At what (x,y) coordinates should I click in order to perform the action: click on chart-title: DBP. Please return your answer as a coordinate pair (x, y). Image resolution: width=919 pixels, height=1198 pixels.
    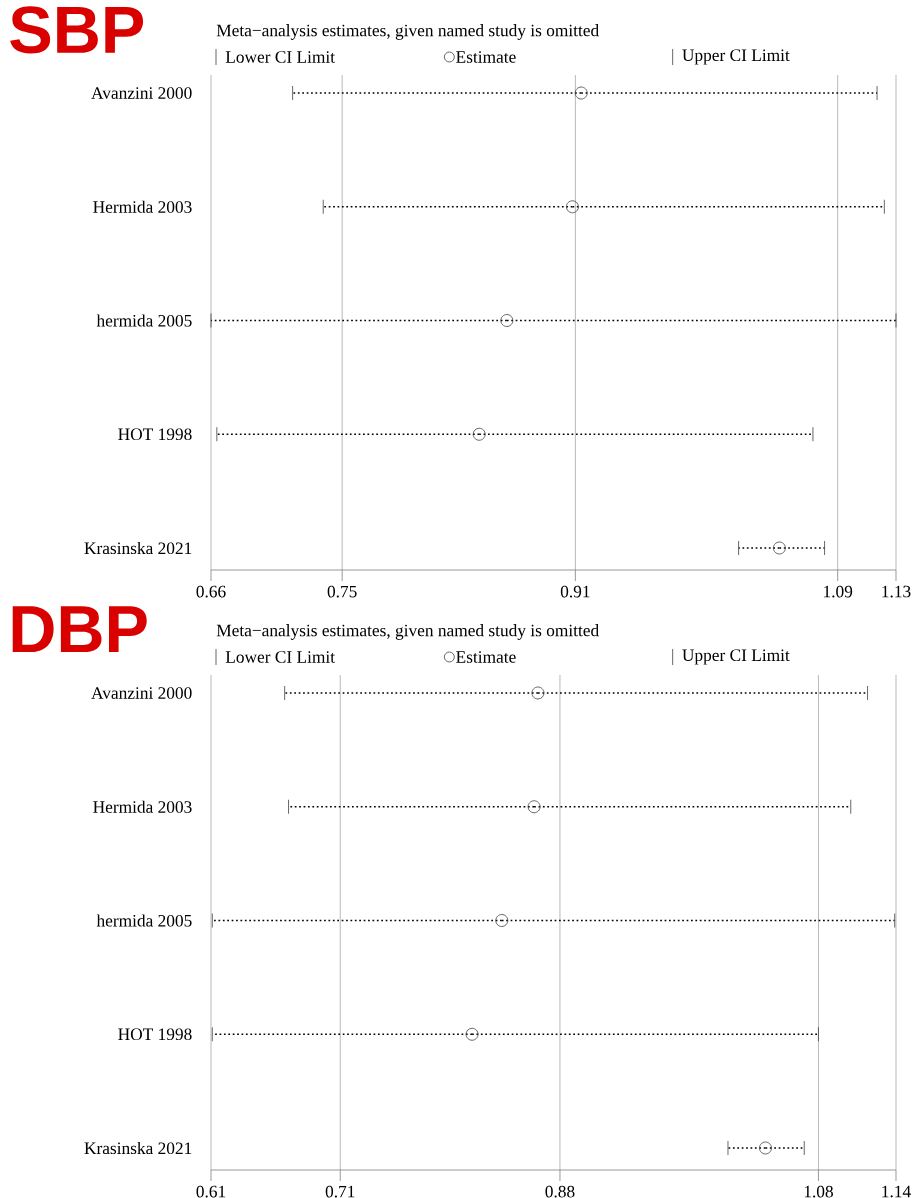
    Looking at the image, I should click on (79, 629).